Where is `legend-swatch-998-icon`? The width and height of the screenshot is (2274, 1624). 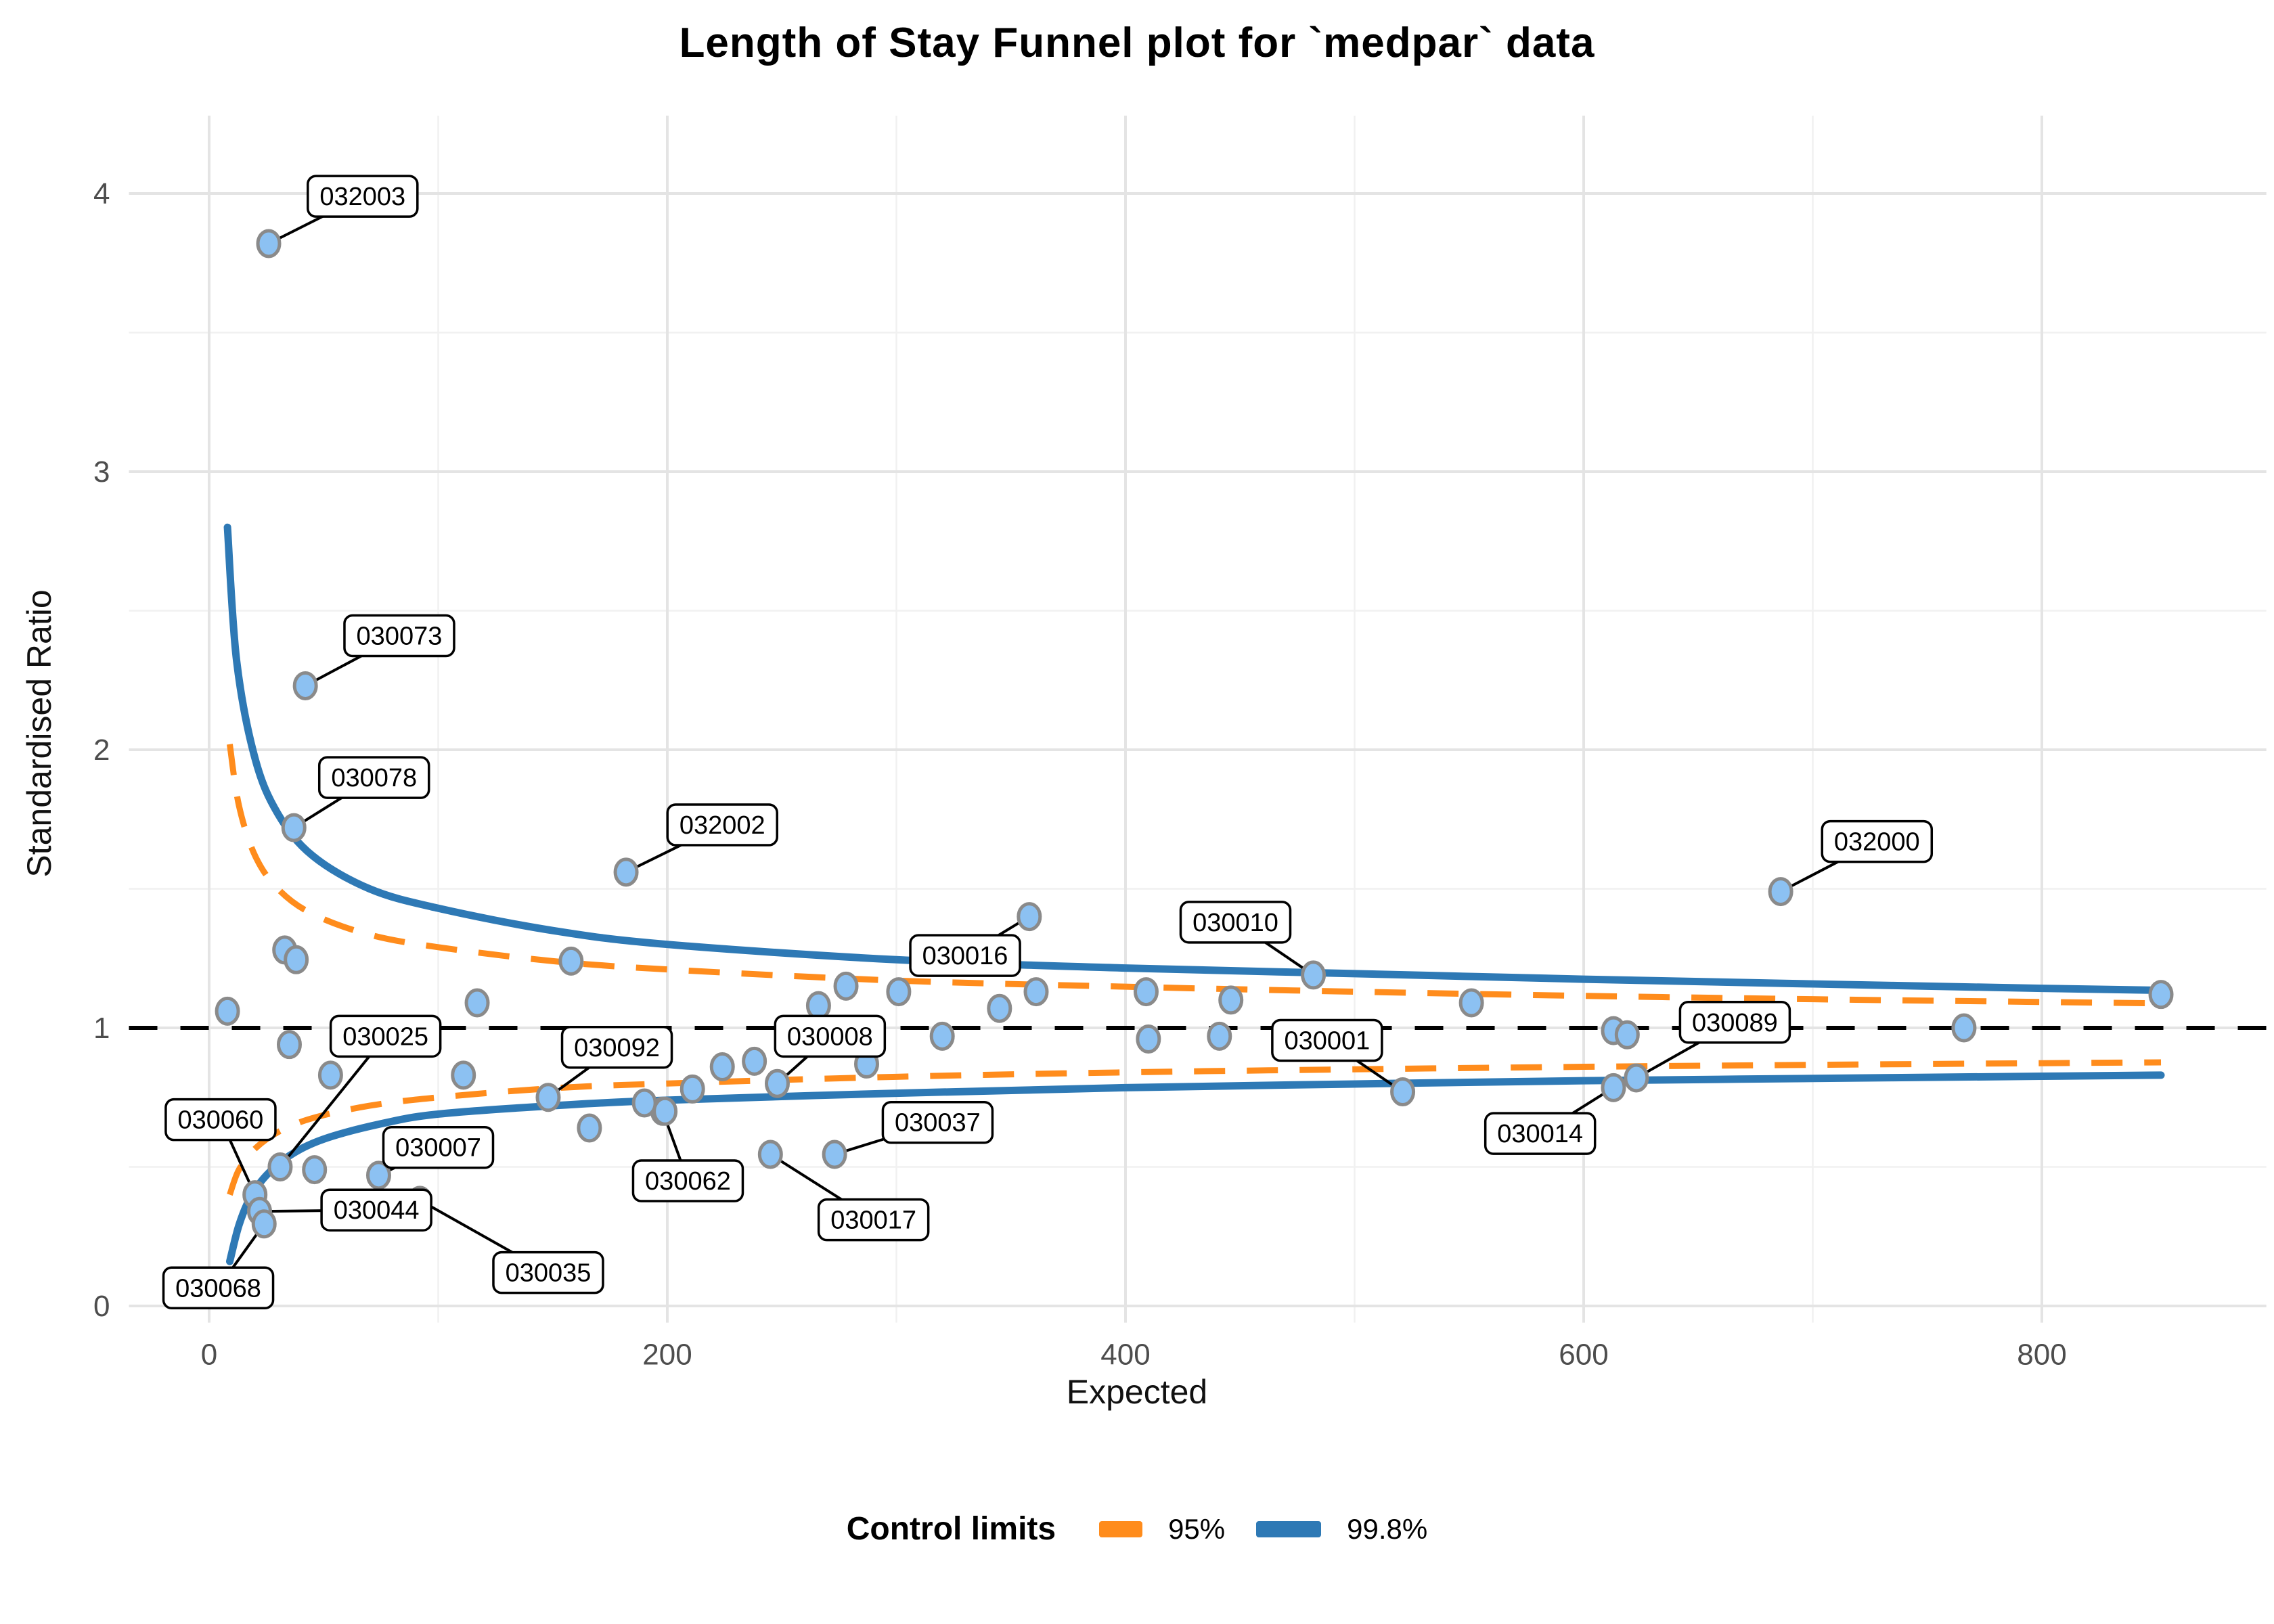
legend-swatch-998-icon is located at coordinates (1289, 1528).